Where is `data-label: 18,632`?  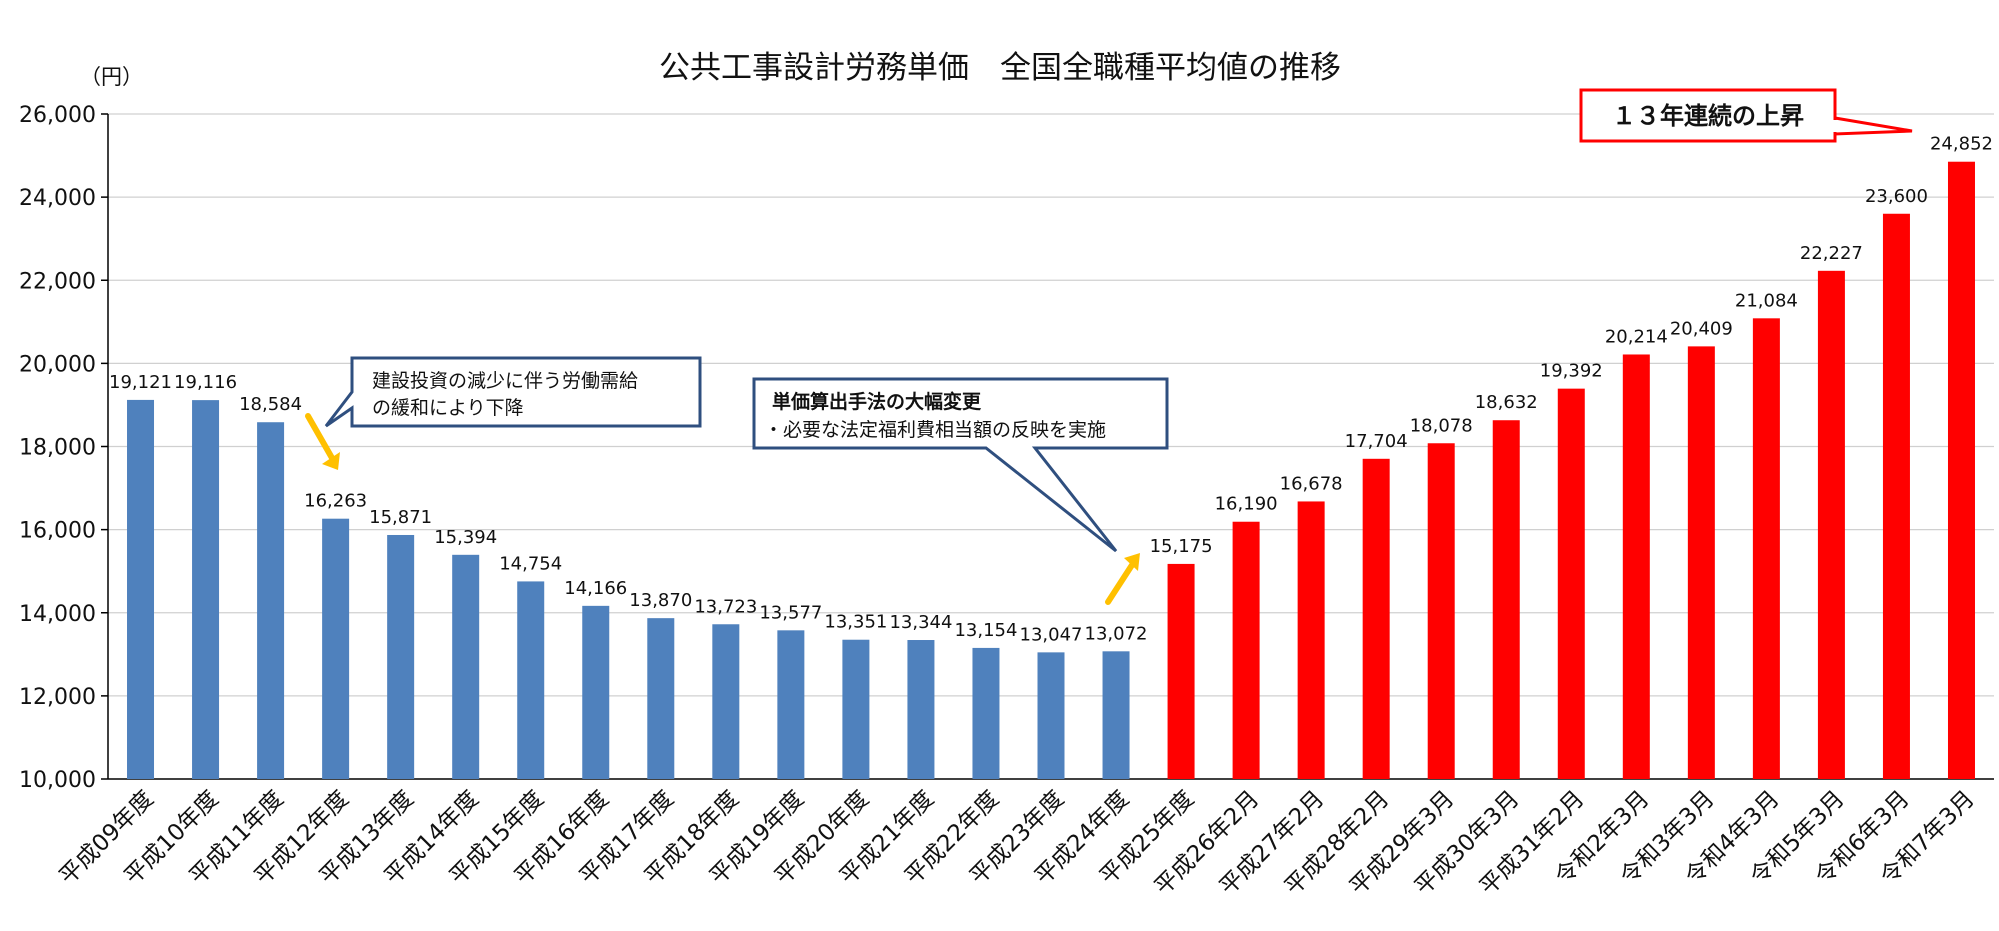
data-label: 18,632 is located at coordinates (1506, 402).